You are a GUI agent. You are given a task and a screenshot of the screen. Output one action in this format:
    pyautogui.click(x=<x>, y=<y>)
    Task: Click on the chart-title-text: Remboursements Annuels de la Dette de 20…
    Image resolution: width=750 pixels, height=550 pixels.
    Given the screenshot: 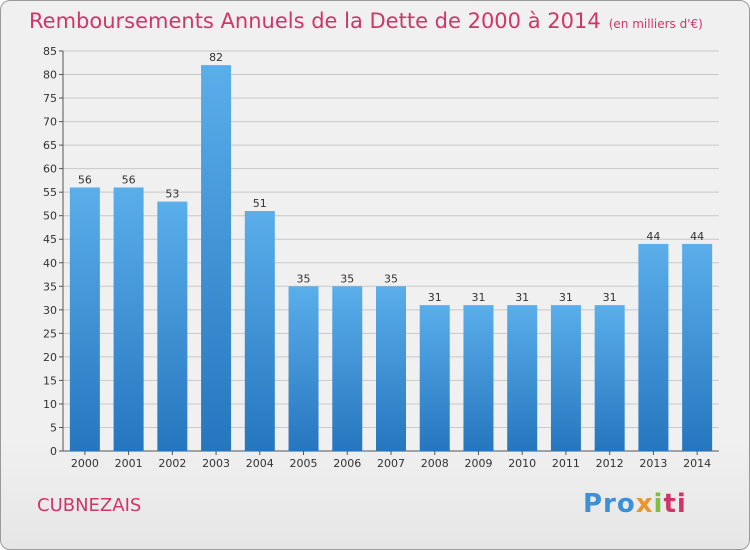 What is the action you would take?
    pyautogui.click(x=315, y=21)
    